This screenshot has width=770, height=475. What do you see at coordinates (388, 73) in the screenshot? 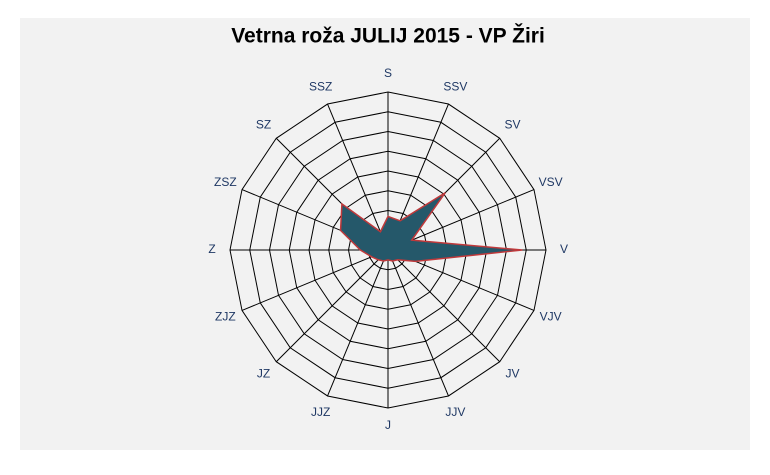
I see `category-label: S` at bounding box center [388, 73].